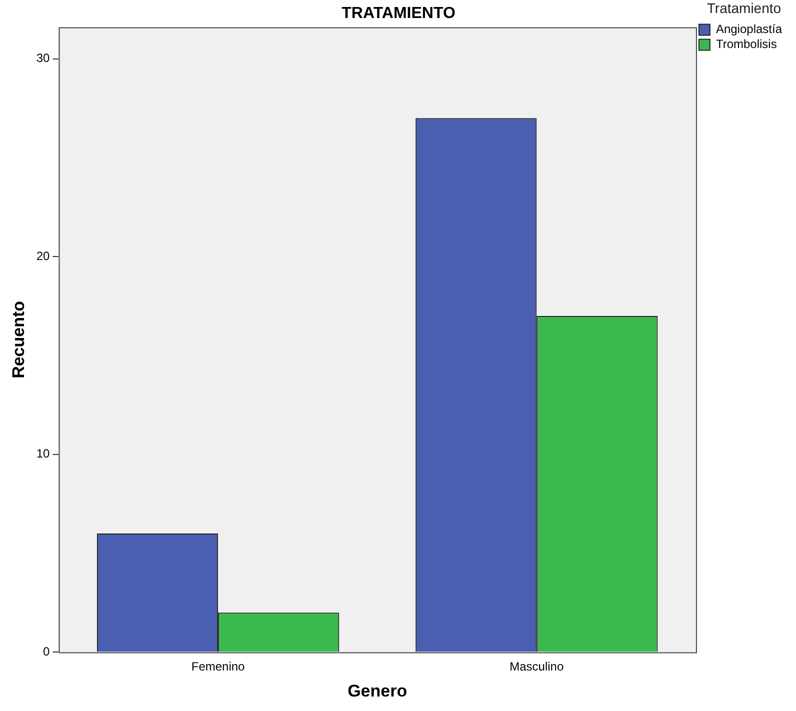  Describe the element at coordinates (537, 667) in the screenshot. I see `x-tick-label: Masculino` at that location.